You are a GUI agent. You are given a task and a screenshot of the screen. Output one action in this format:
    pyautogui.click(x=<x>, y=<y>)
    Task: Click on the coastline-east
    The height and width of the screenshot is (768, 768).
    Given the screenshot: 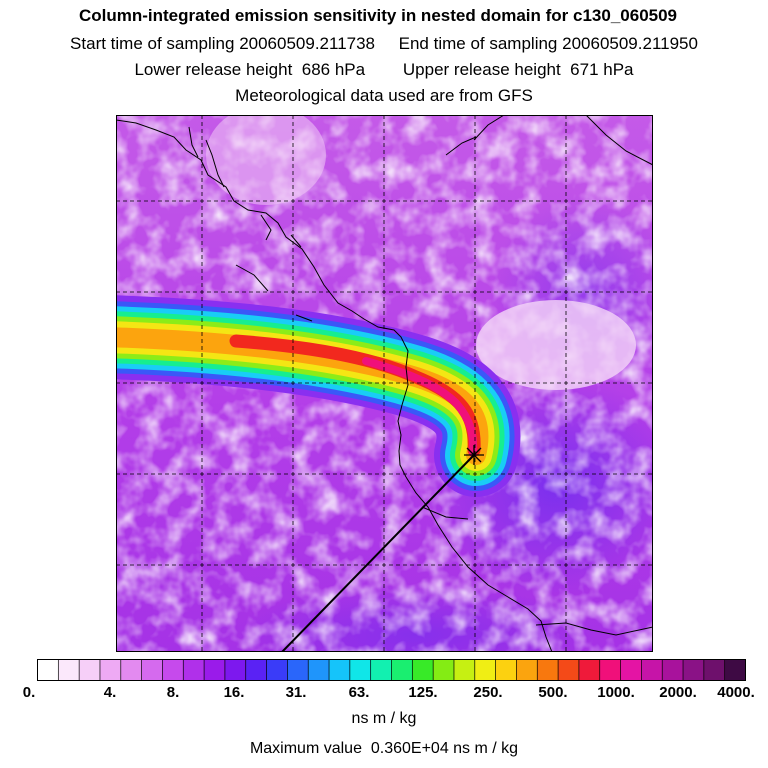 What is the action you would take?
    pyautogui.click(x=594, y=375)
    